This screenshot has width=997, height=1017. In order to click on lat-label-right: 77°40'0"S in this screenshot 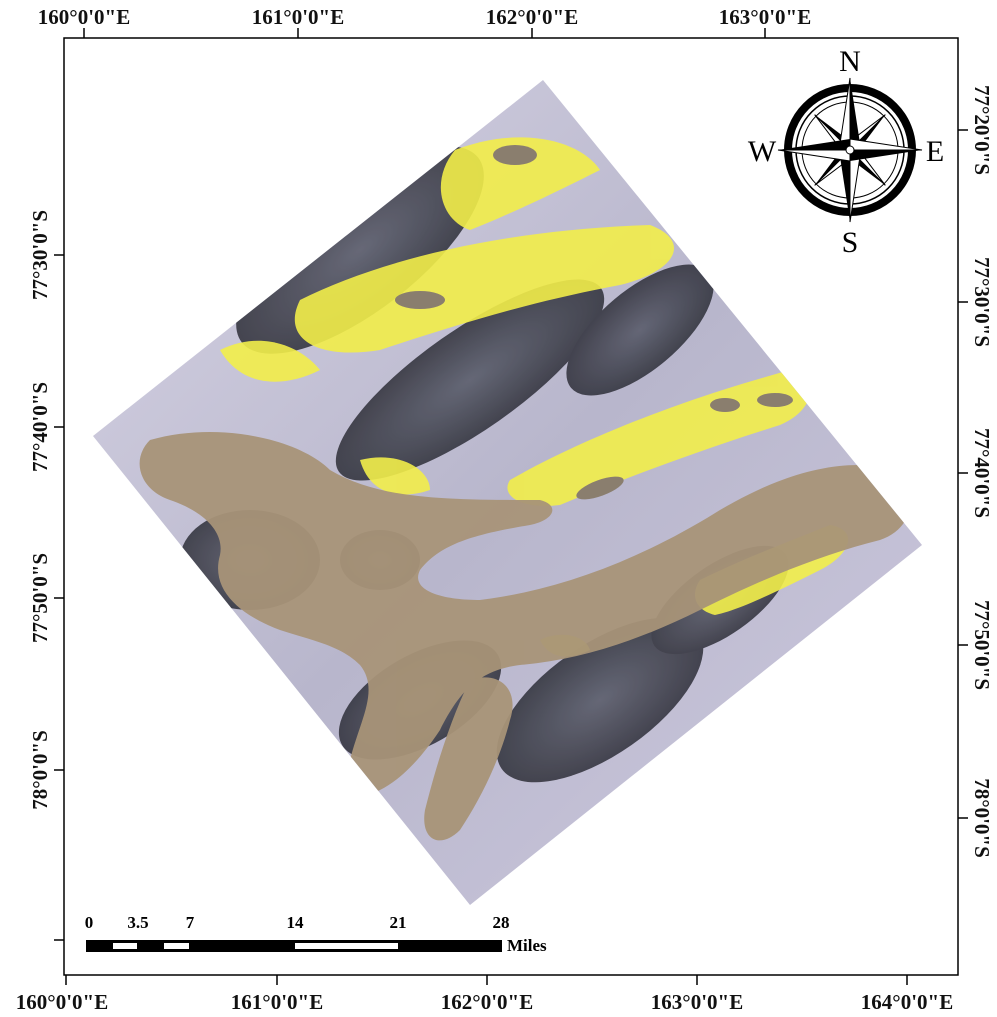, I will do `click(982, 473)`.